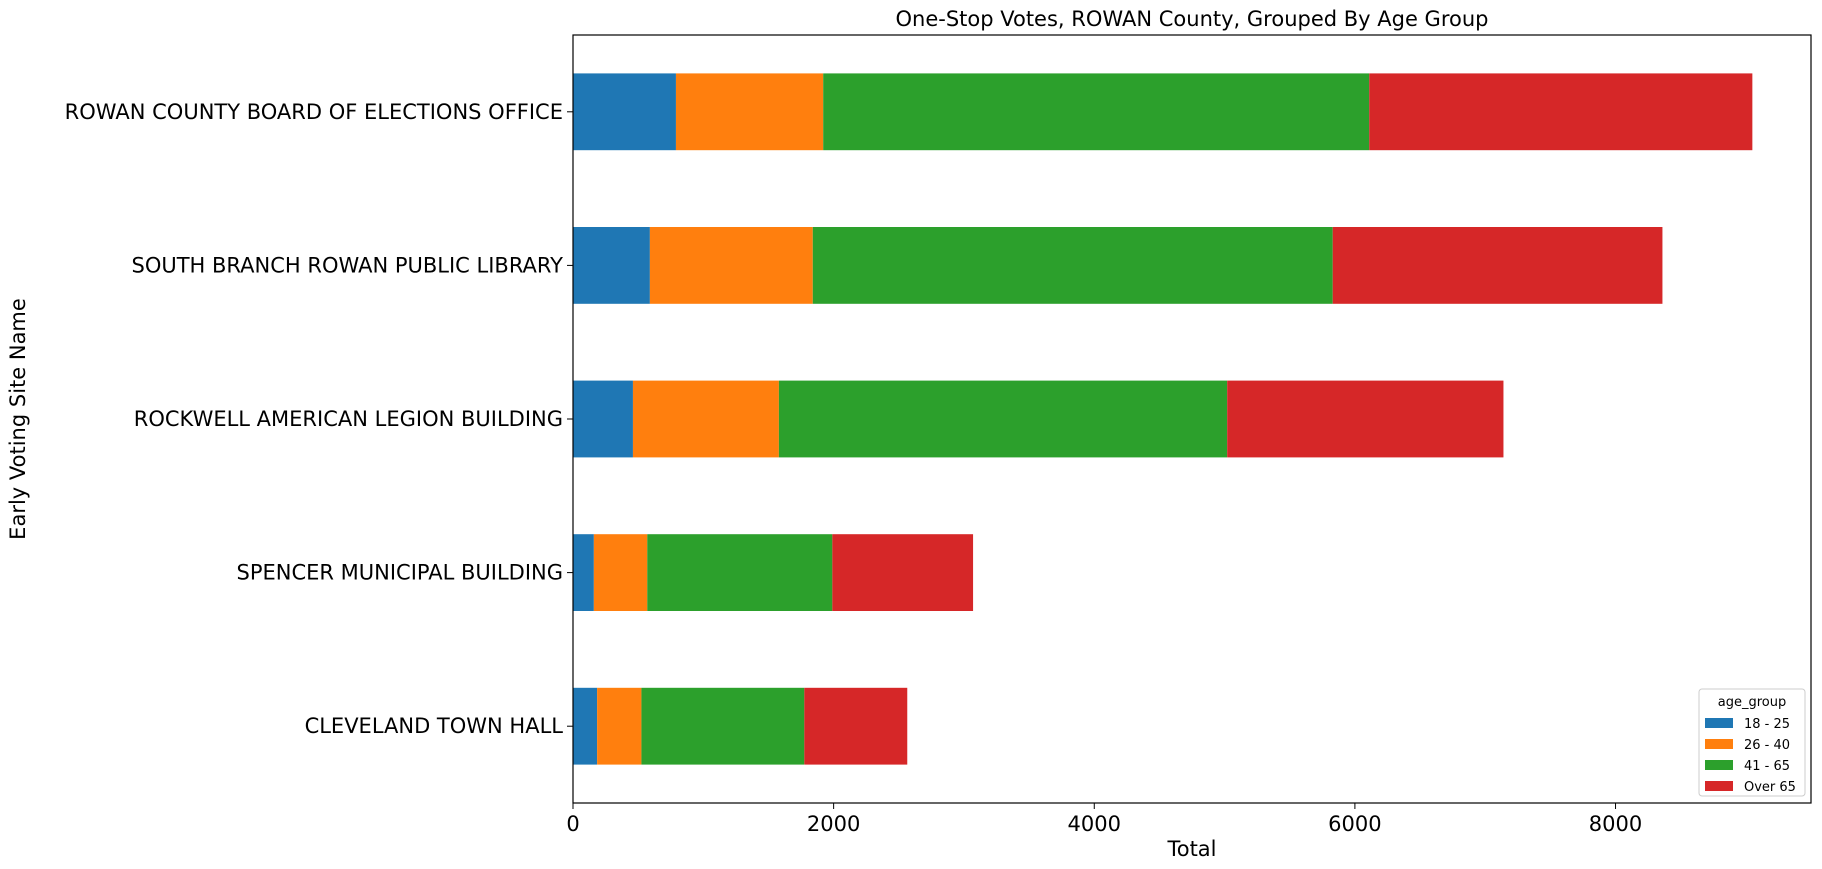 The height and width of the screenshot is (869, 1822). I want to click on x-tick-label: 8000, so click(1615, 824).